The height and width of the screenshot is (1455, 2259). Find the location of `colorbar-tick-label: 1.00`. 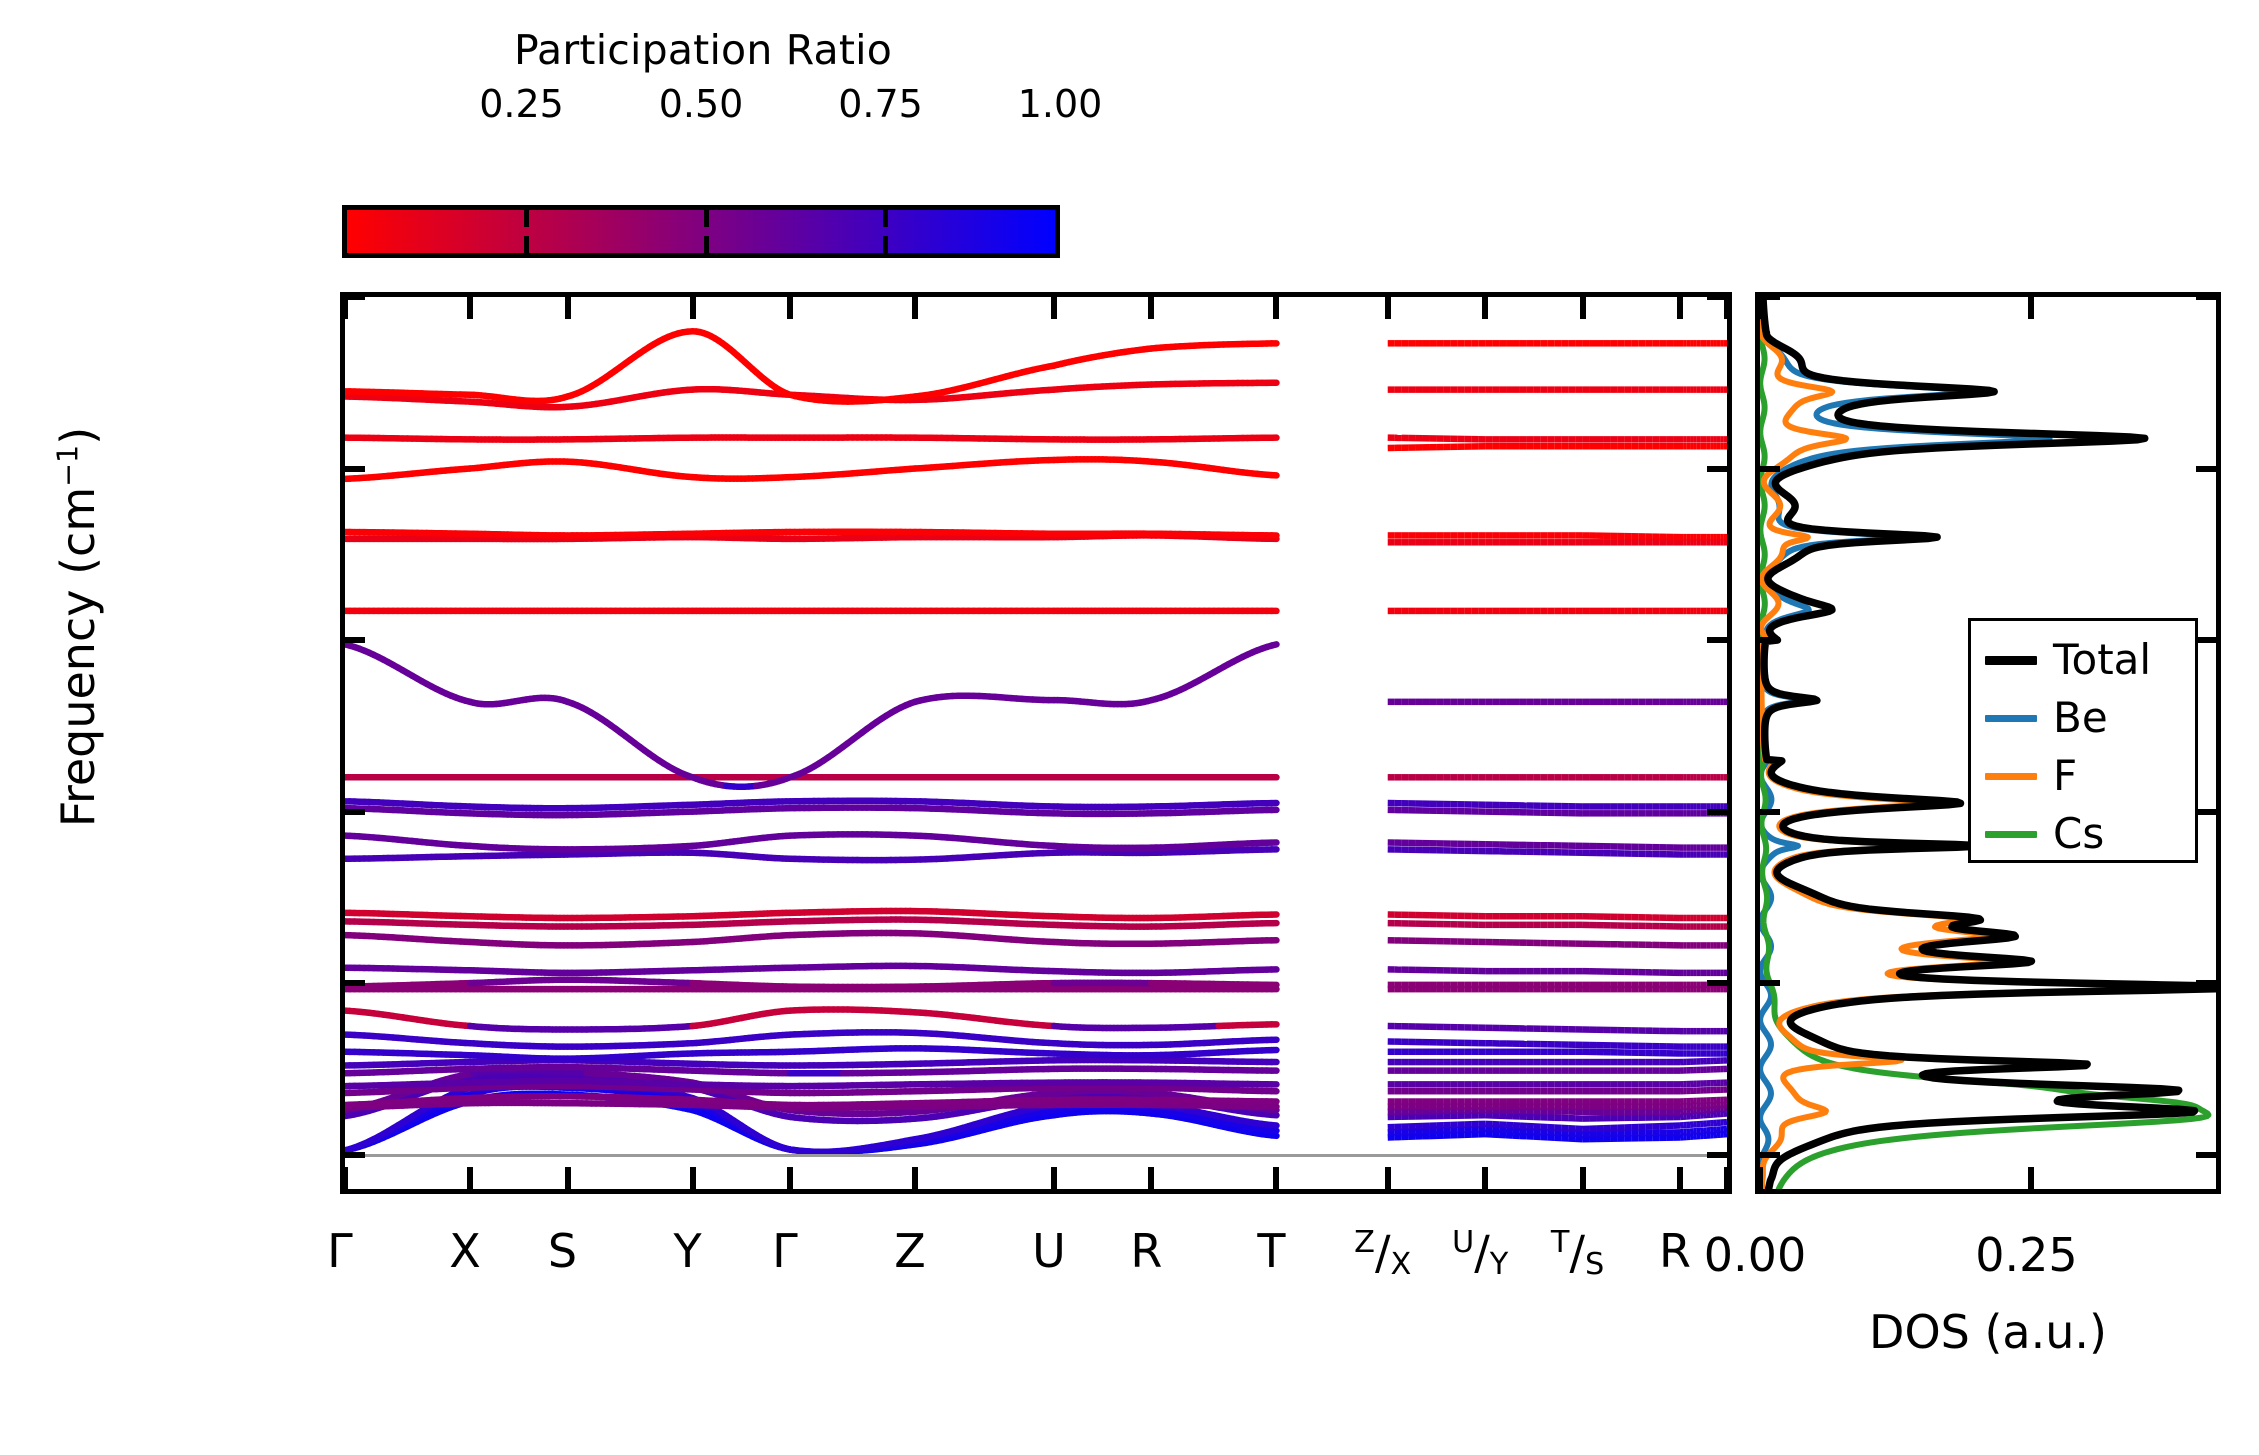

colorbar-tick-label: 1.00 is located at coordinates (1060, 104).